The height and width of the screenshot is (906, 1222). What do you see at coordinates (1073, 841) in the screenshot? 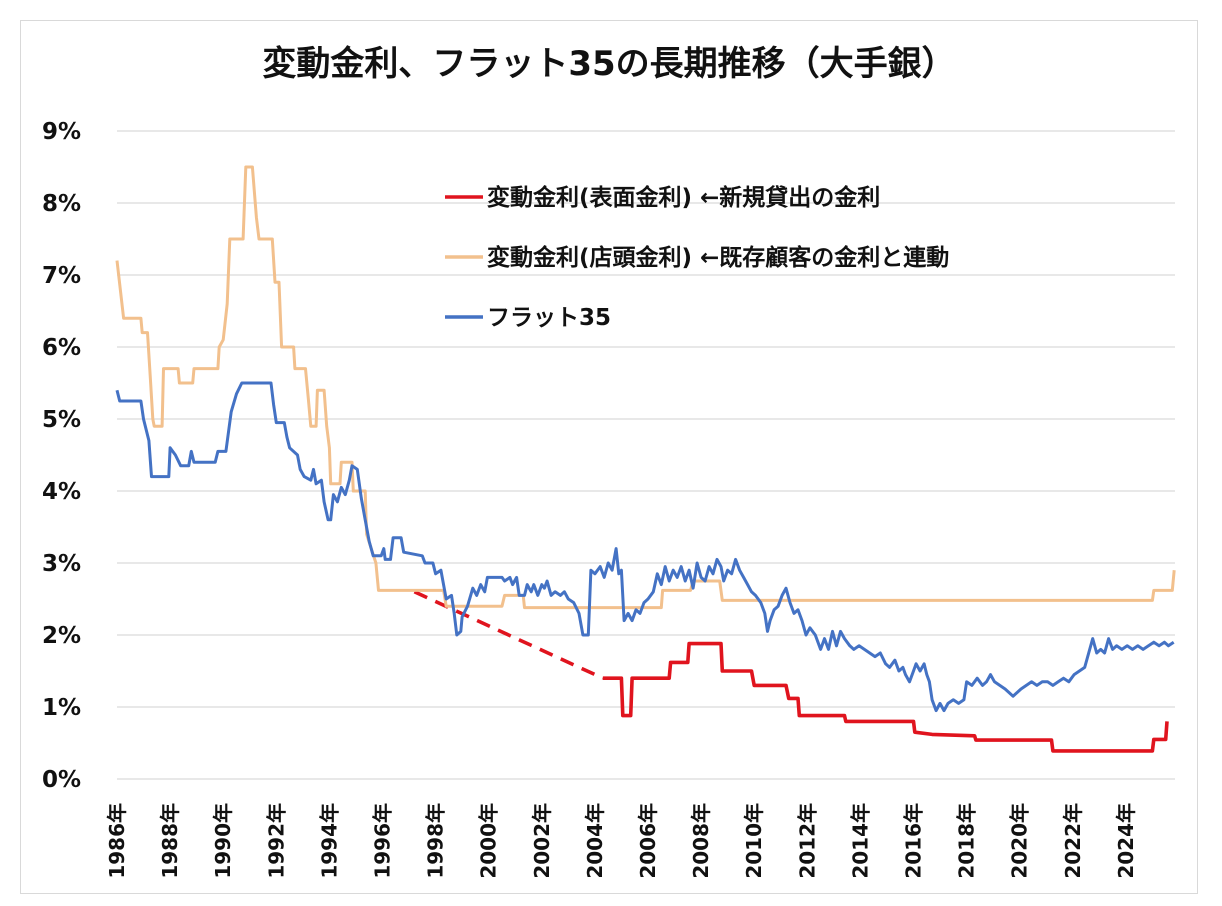
I see `x-tick-label: 2022年` at bounding box center [1073, 841].